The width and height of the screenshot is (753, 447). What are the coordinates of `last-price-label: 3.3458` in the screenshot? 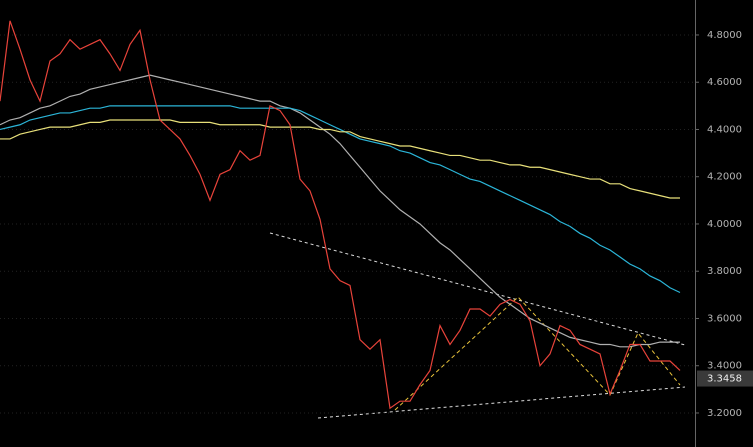 It's located at (724, 379).